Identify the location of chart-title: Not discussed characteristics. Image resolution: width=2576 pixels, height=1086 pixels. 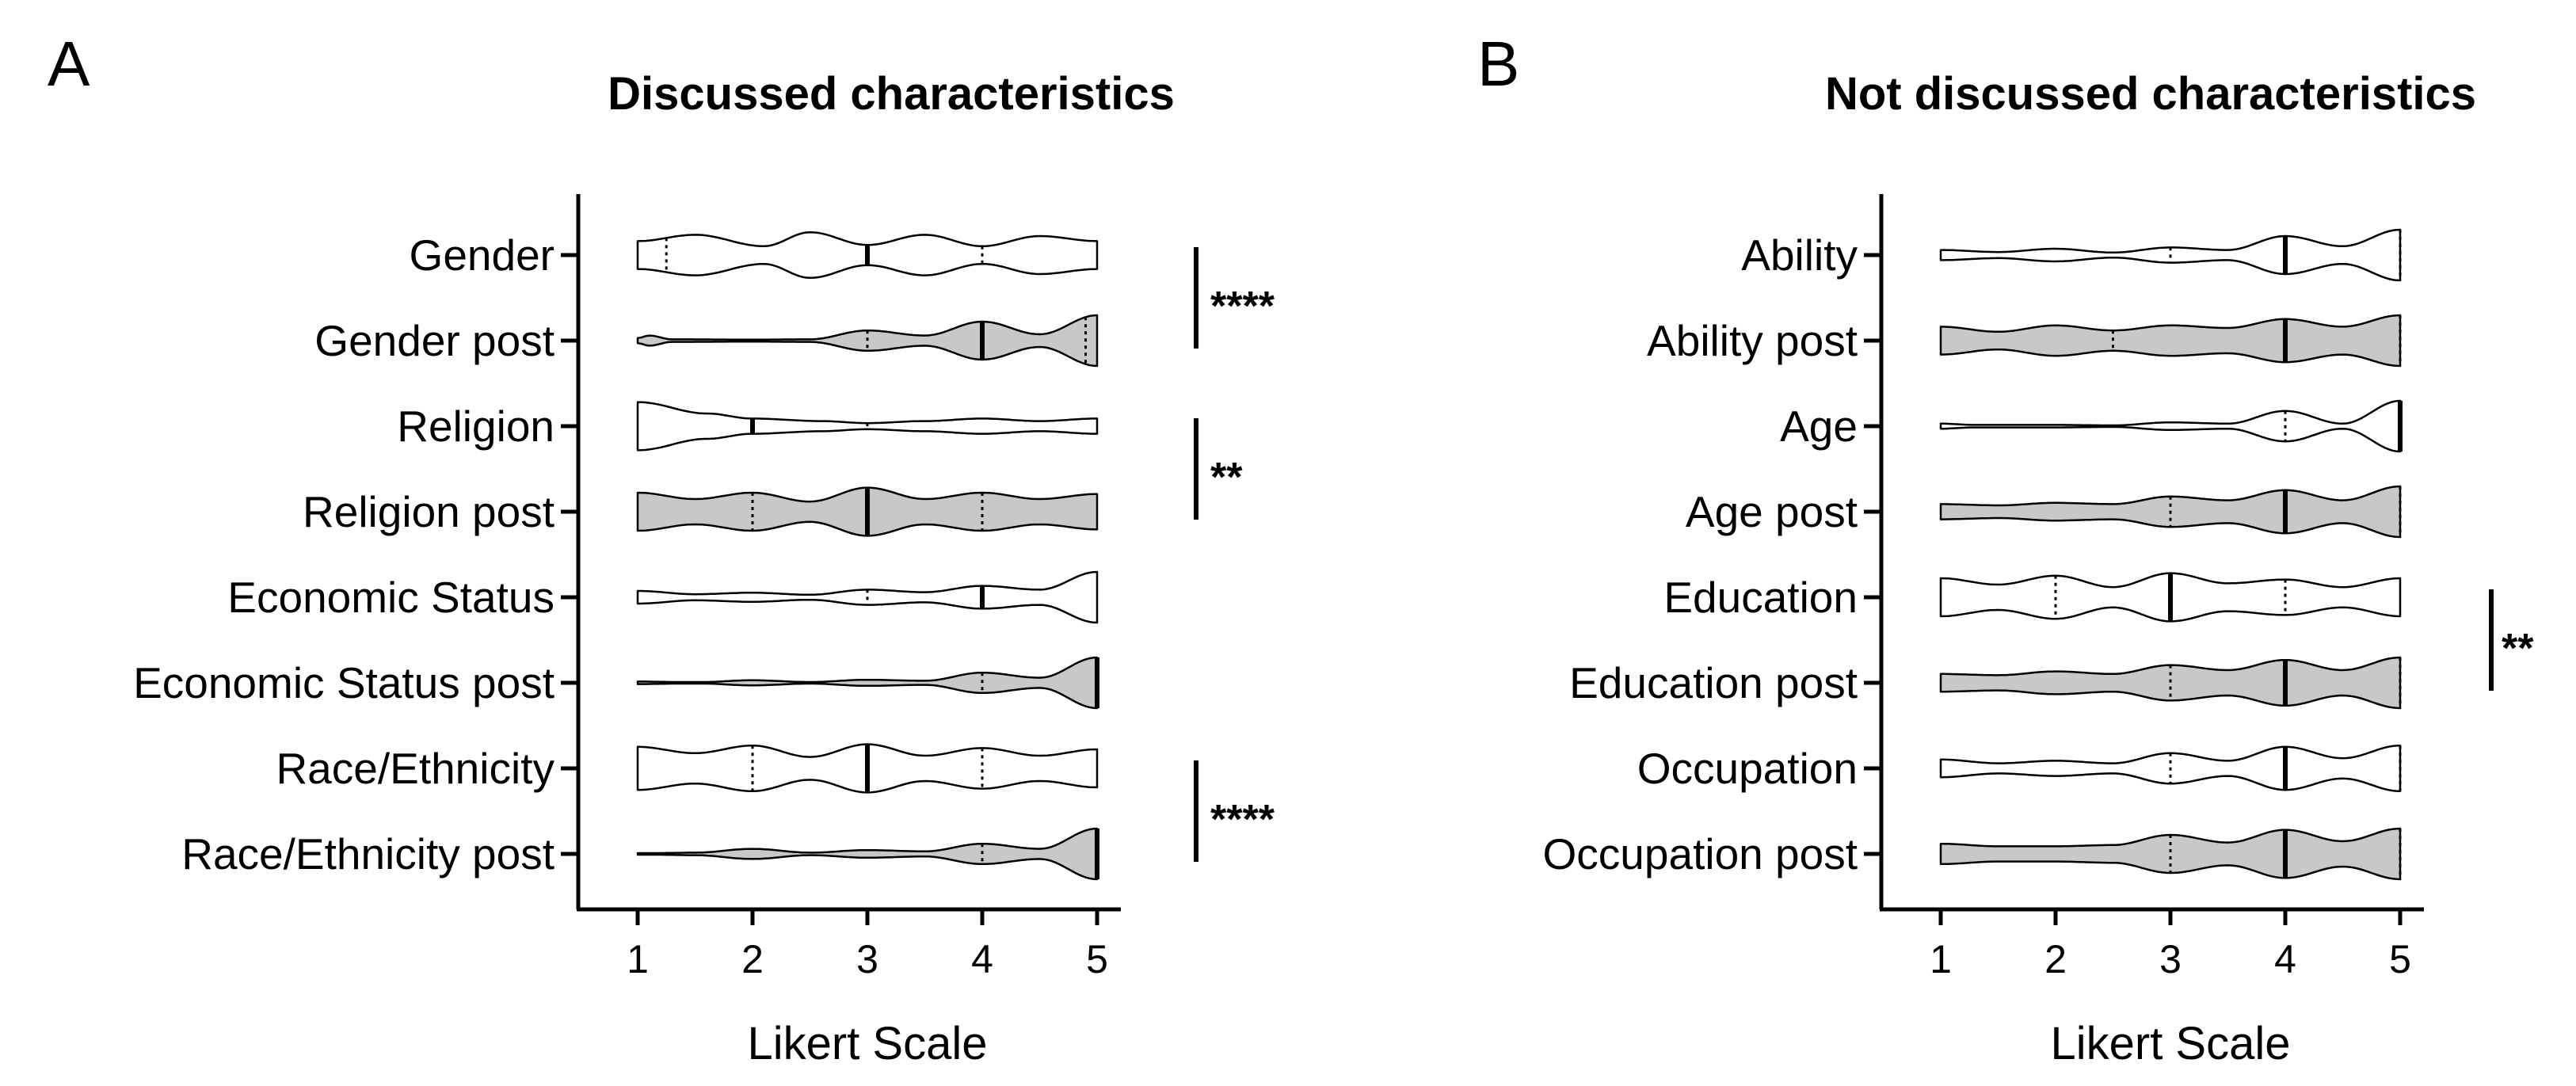
(2150, 94).